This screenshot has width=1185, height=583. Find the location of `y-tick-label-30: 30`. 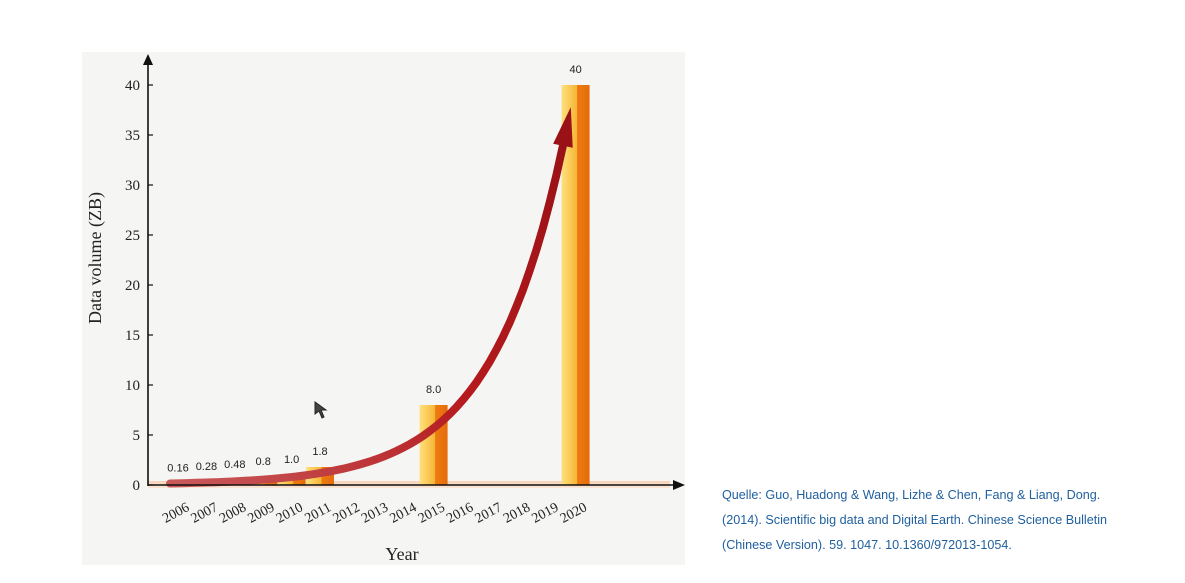

y-tick-label-30: 30 is located at coordinates (132, 186).